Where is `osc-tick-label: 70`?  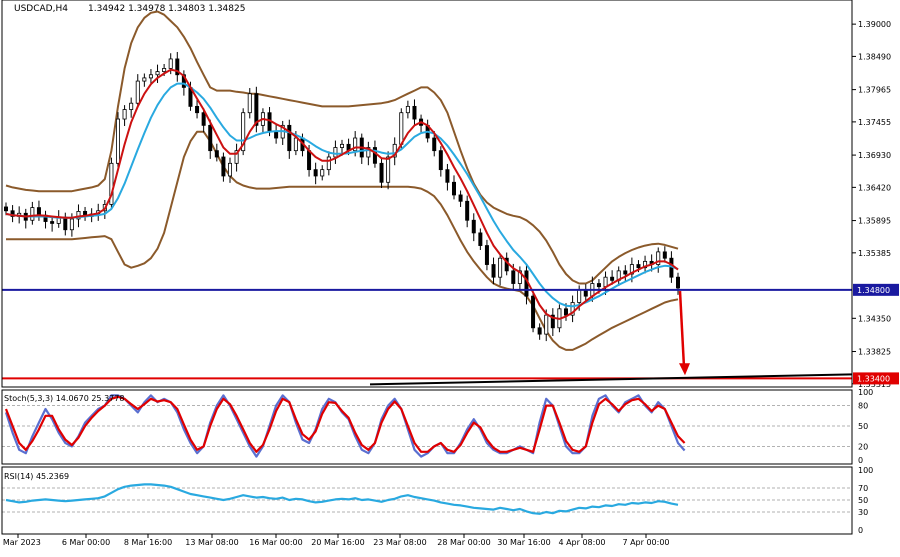
osc-tick-label: 70 is located at coordinates (863, 488).